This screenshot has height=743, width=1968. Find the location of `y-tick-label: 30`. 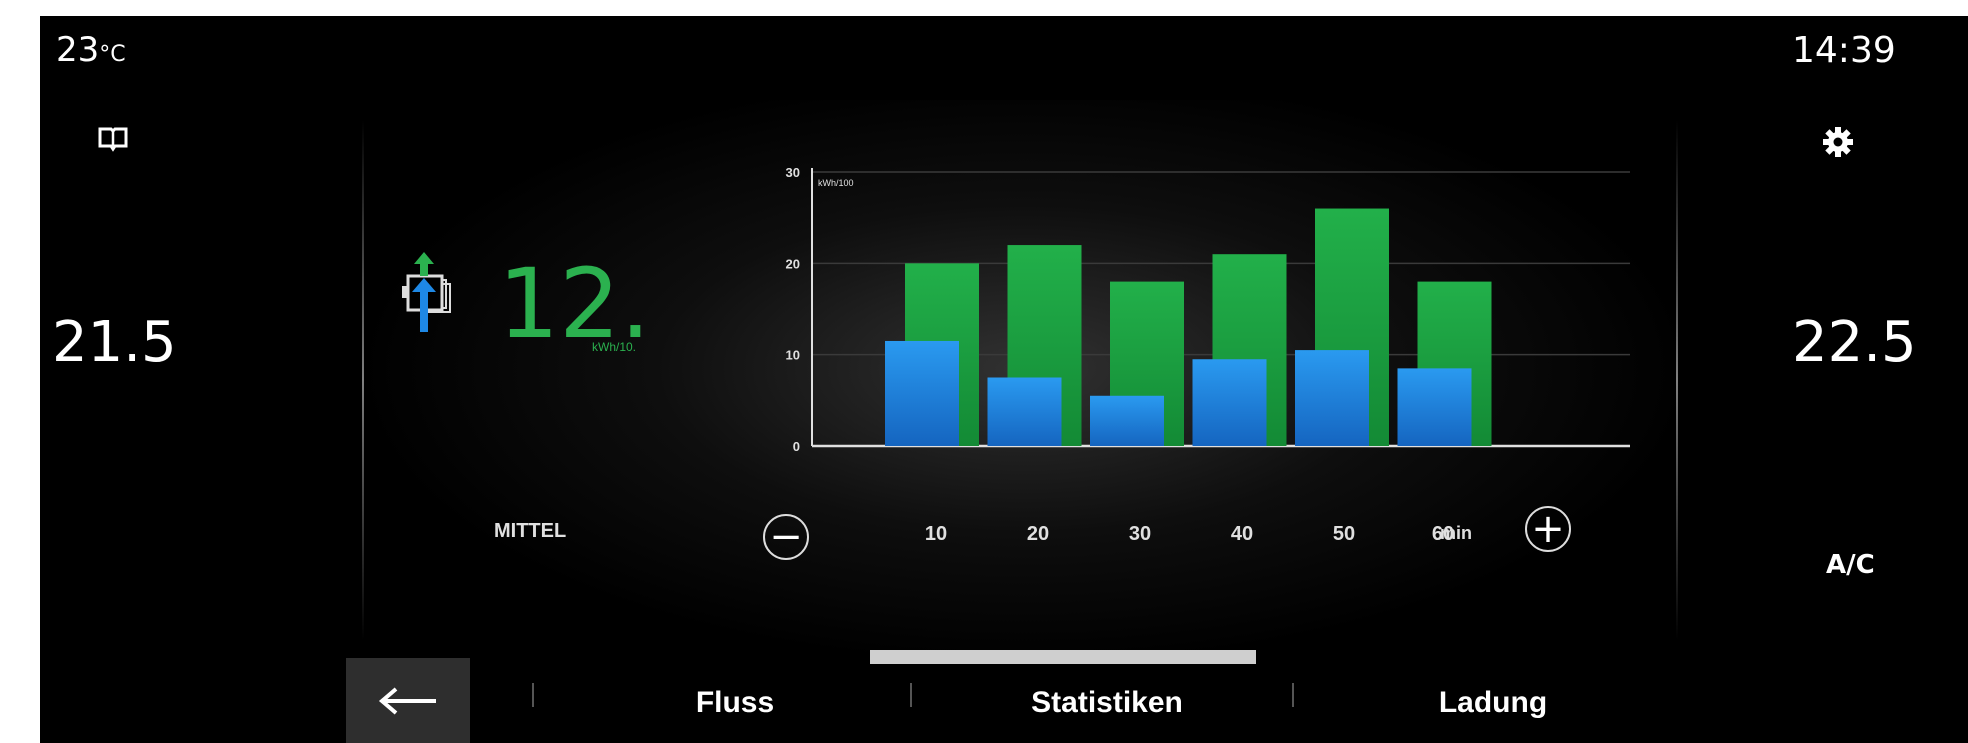

y-tick-label: 30 is located at coordinates (793, 172).